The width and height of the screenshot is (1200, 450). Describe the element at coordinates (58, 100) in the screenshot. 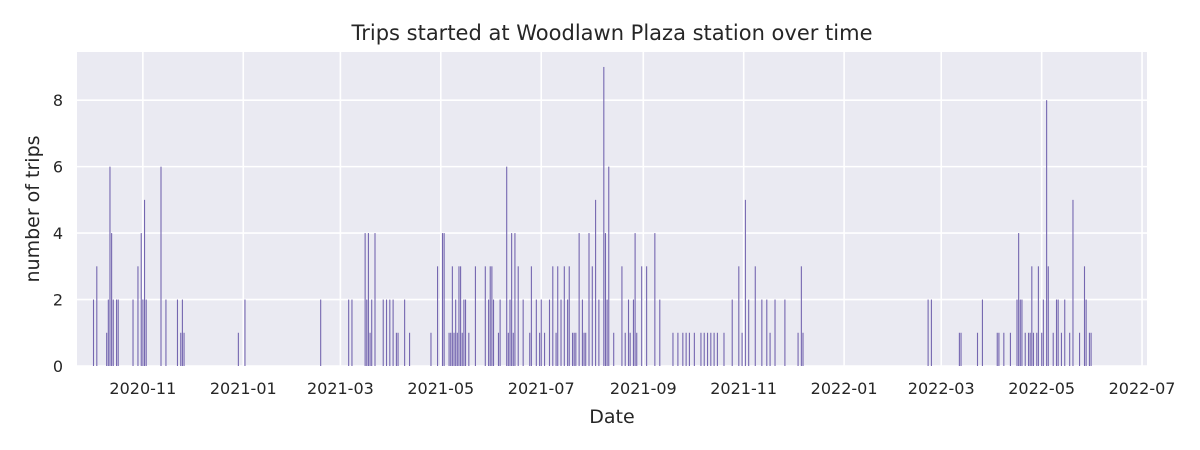

I see `y-tick-label: 8` at that location.